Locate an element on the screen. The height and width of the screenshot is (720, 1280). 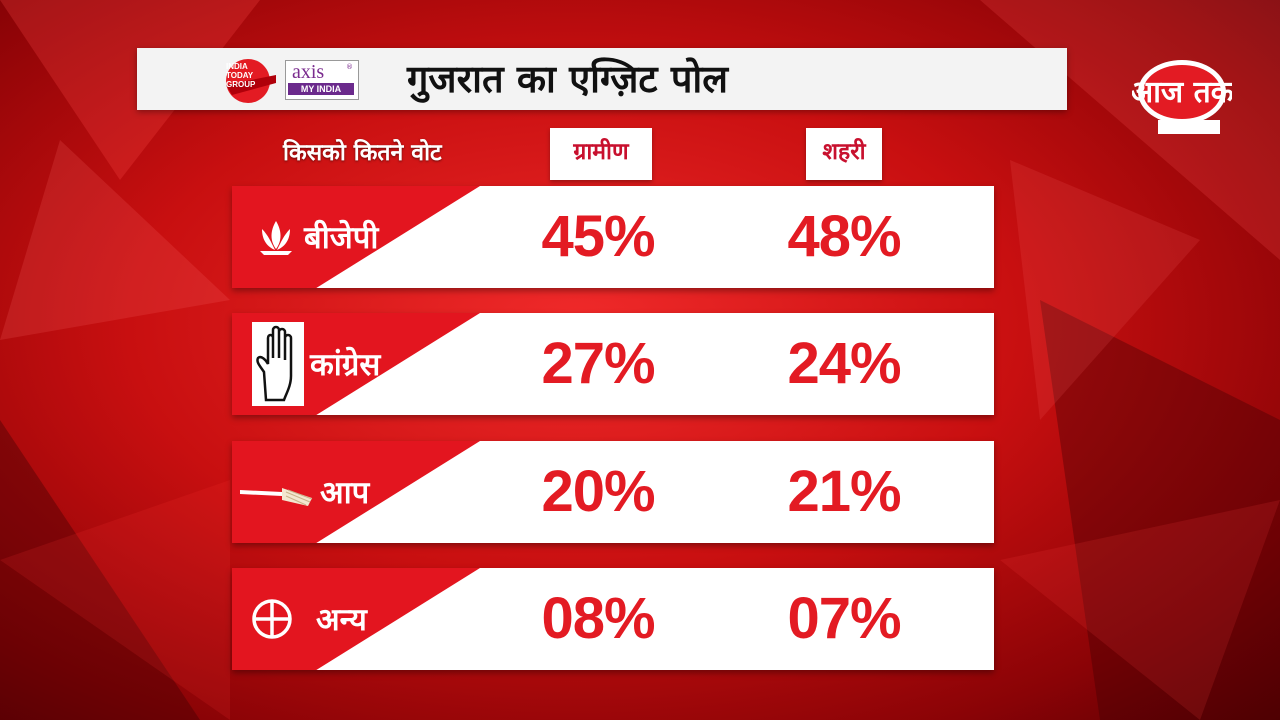
axis-logo-word: axis is located at coordinates (308, 72).